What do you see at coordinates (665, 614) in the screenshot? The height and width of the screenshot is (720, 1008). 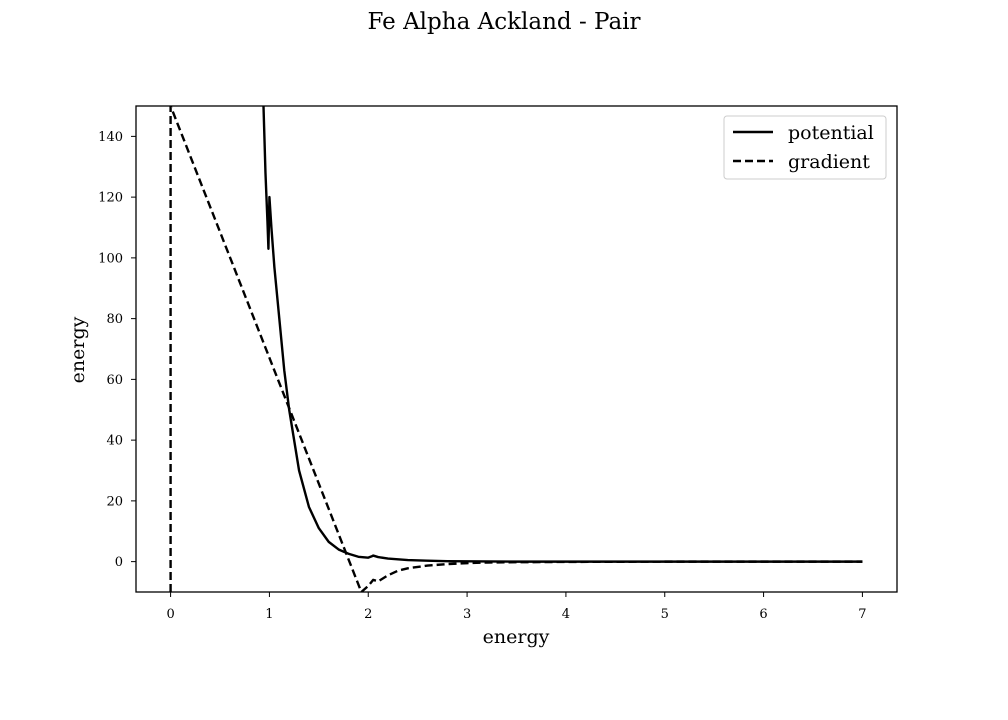 I see `x-tick-label: 5` at bounding box center [665, 614].